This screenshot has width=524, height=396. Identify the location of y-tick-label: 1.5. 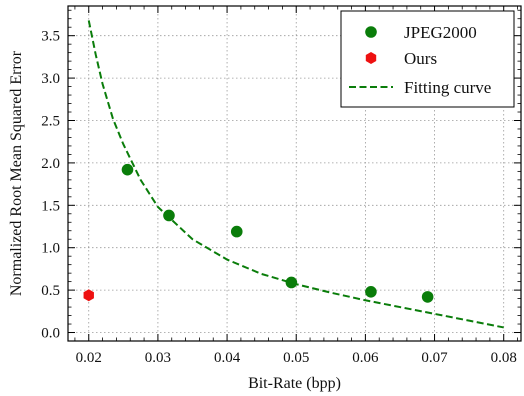
(50, 206).